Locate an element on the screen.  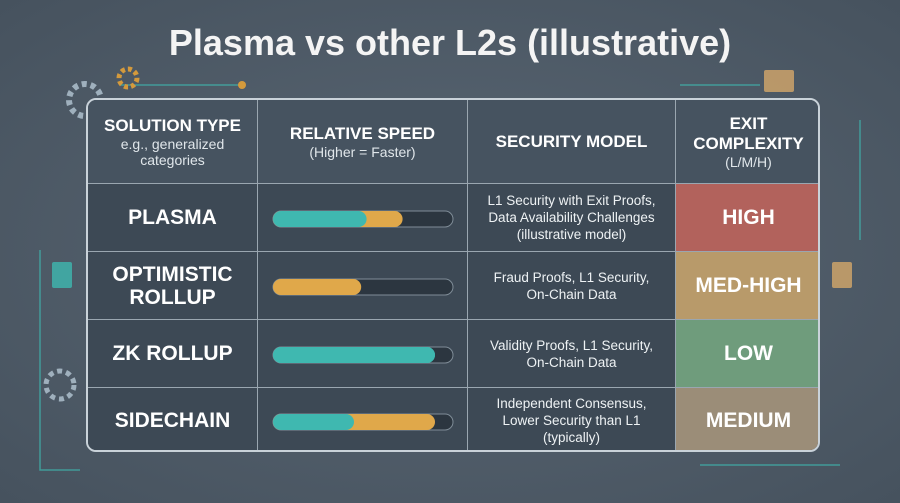
type-cell: OPTIMISTIC ROLLUP is located at coordinates (173, 286).